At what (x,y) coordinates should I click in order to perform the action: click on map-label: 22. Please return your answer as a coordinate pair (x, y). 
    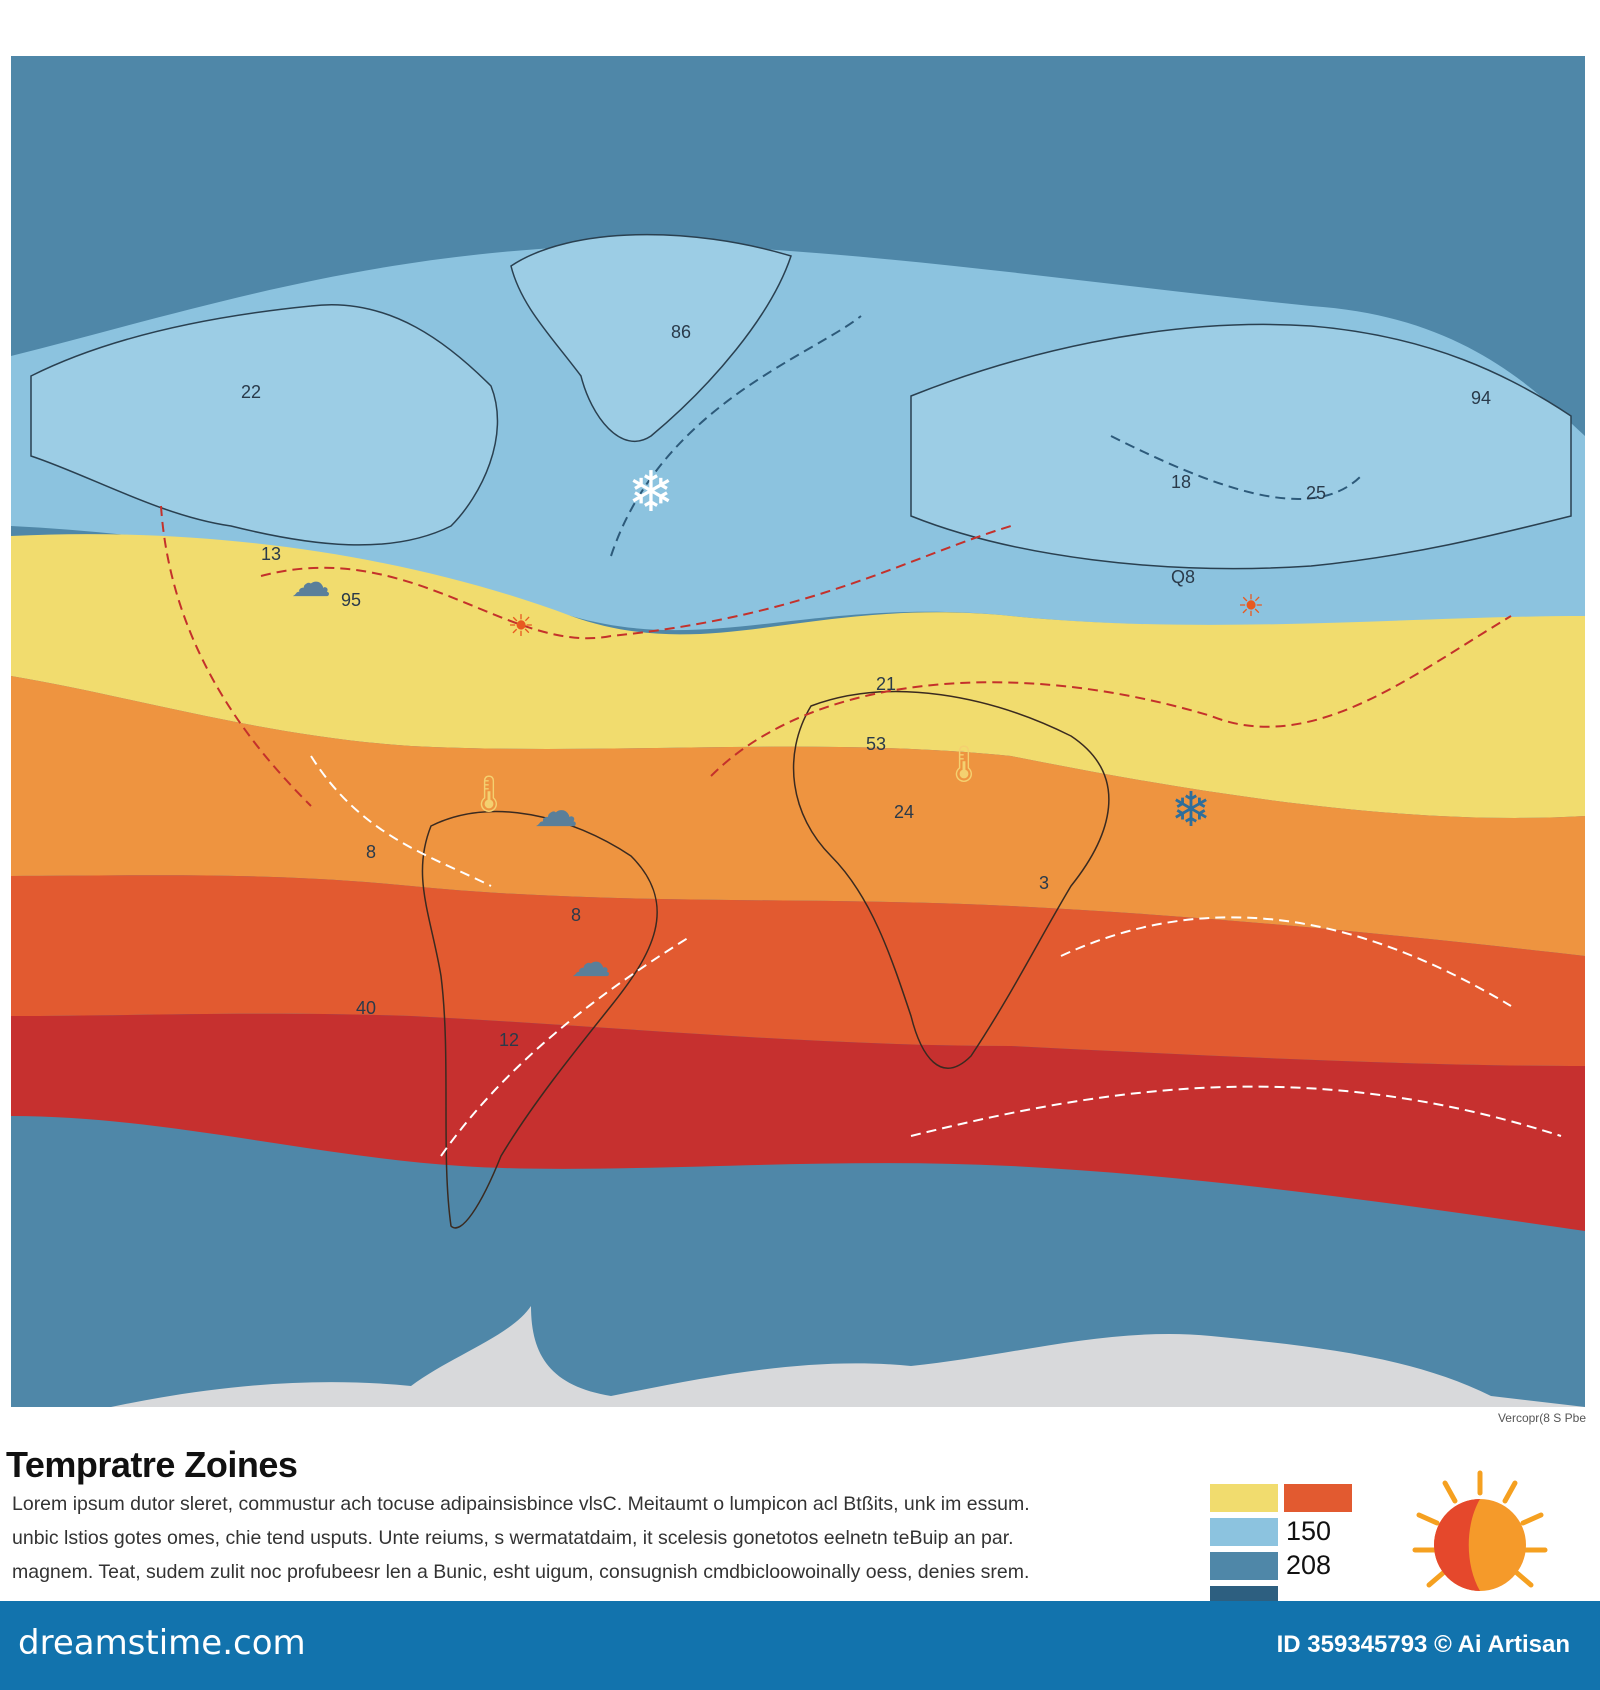
    Looking at the image, I should click on (251, 392).